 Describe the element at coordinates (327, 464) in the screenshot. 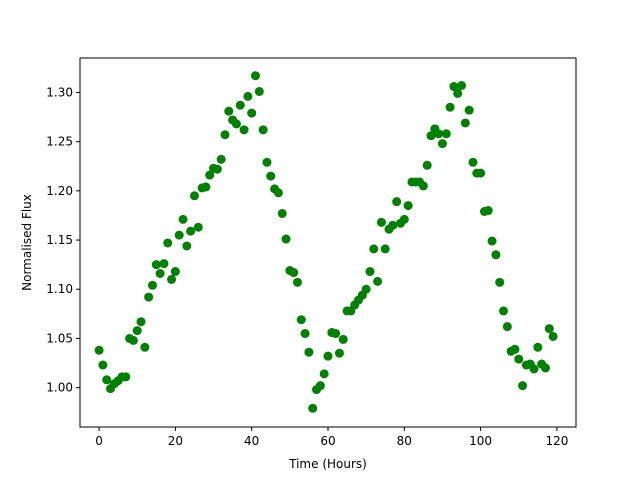

I see `x-axis-label: Time (Hours)` at that location.